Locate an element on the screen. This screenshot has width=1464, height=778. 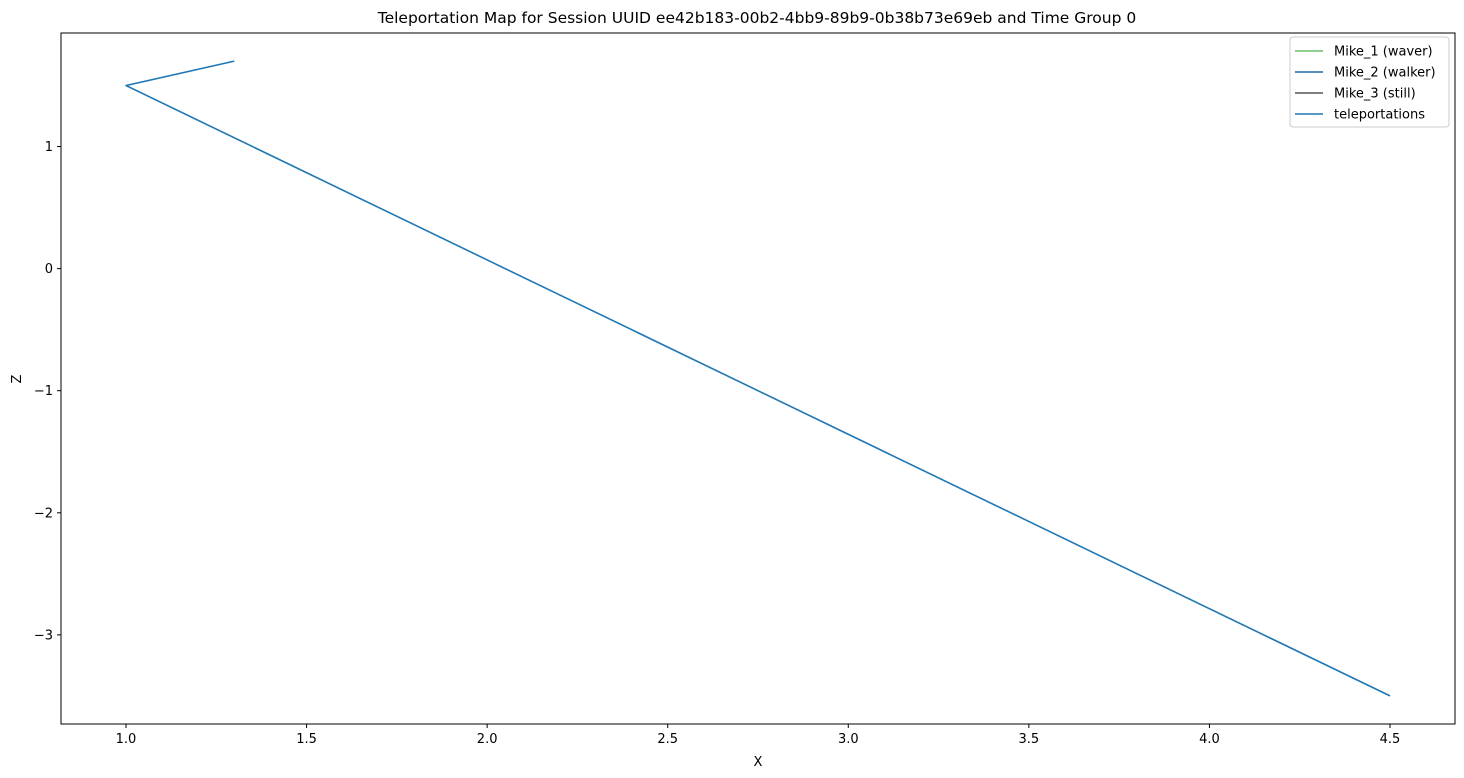
x-tick-label: 1.0 is located at coordinates (126, 739).